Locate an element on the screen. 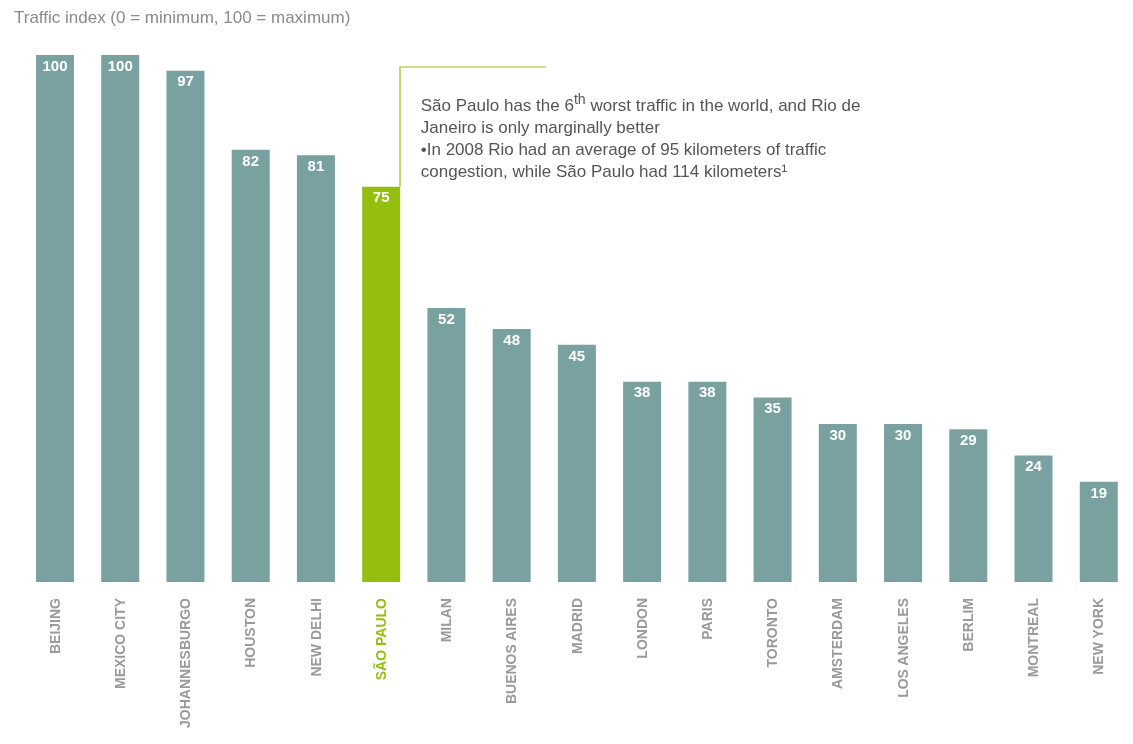 The height and width of the screenshot is (744, 1133). x-tick-label: PARIS is located at coordinates (706, 619).